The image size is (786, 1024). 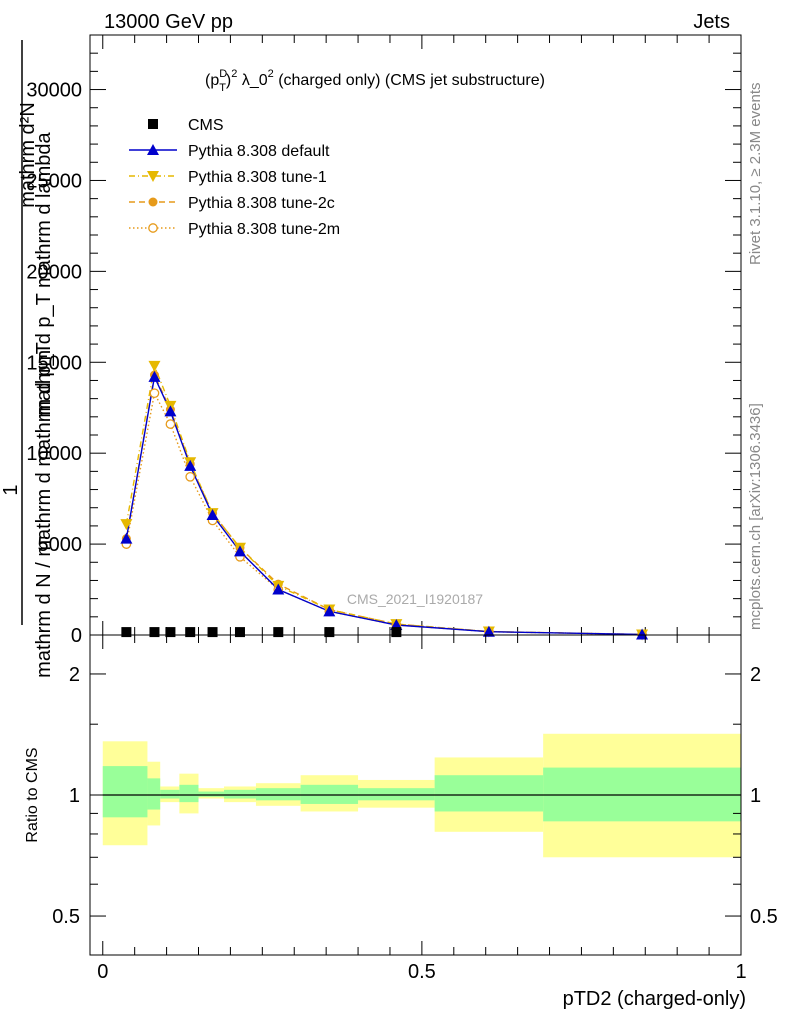 I want to click on ratio-y-tick-label: 2, so click(x=74, y=675).